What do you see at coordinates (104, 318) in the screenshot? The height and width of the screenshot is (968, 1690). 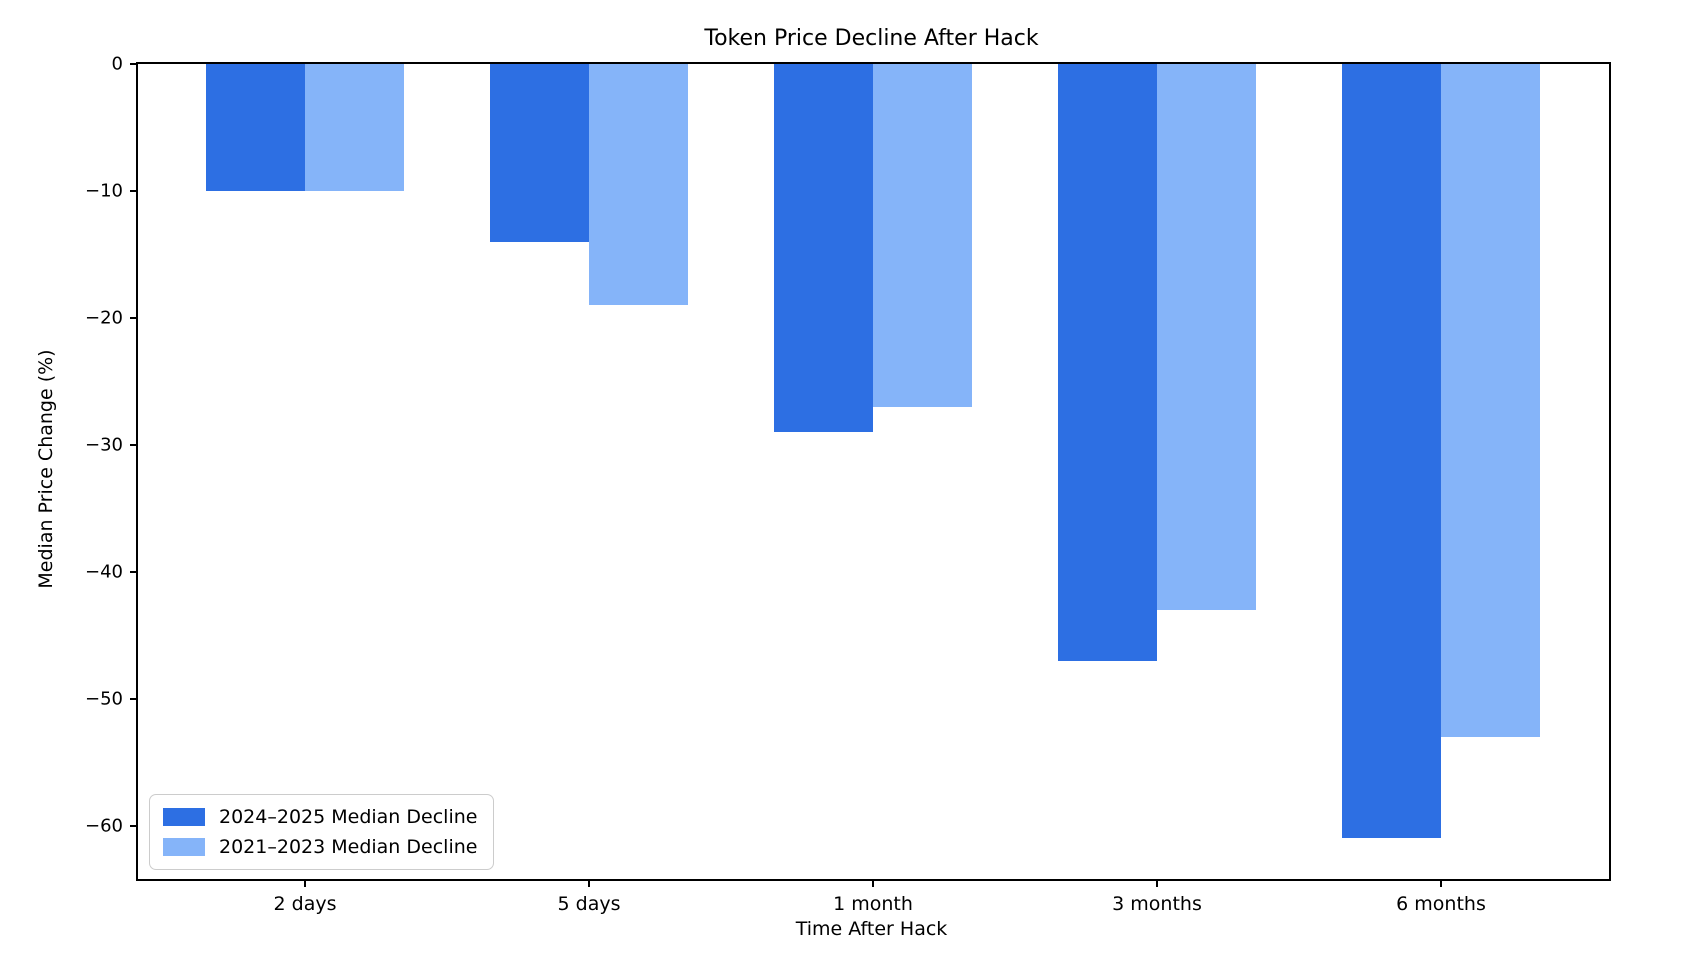 I see `y-tick-label: −20` at bounding box center [104, 318].